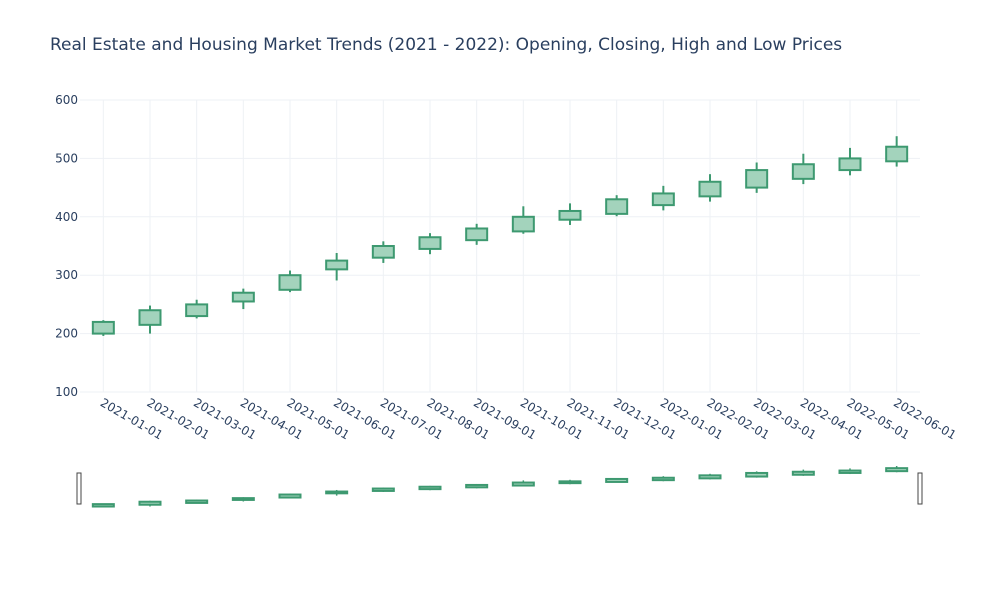 Image resolution: width=1000 pixels, height=600 pixels. I want to click on range-slider-candles, so click(500, 487).